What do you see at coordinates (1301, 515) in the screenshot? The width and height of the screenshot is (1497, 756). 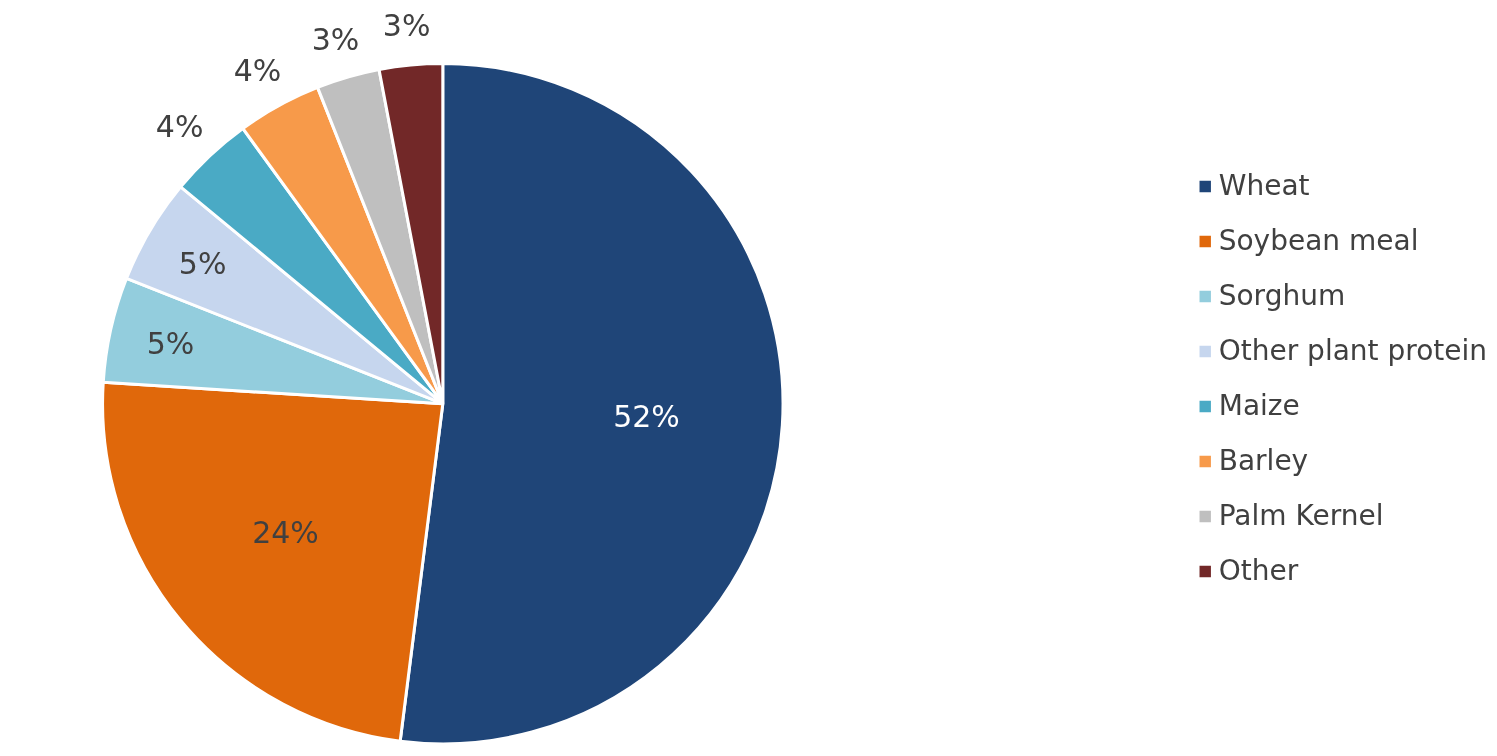 I see `legend-label: Palm Kernel` at bounding box center [1301, 515].